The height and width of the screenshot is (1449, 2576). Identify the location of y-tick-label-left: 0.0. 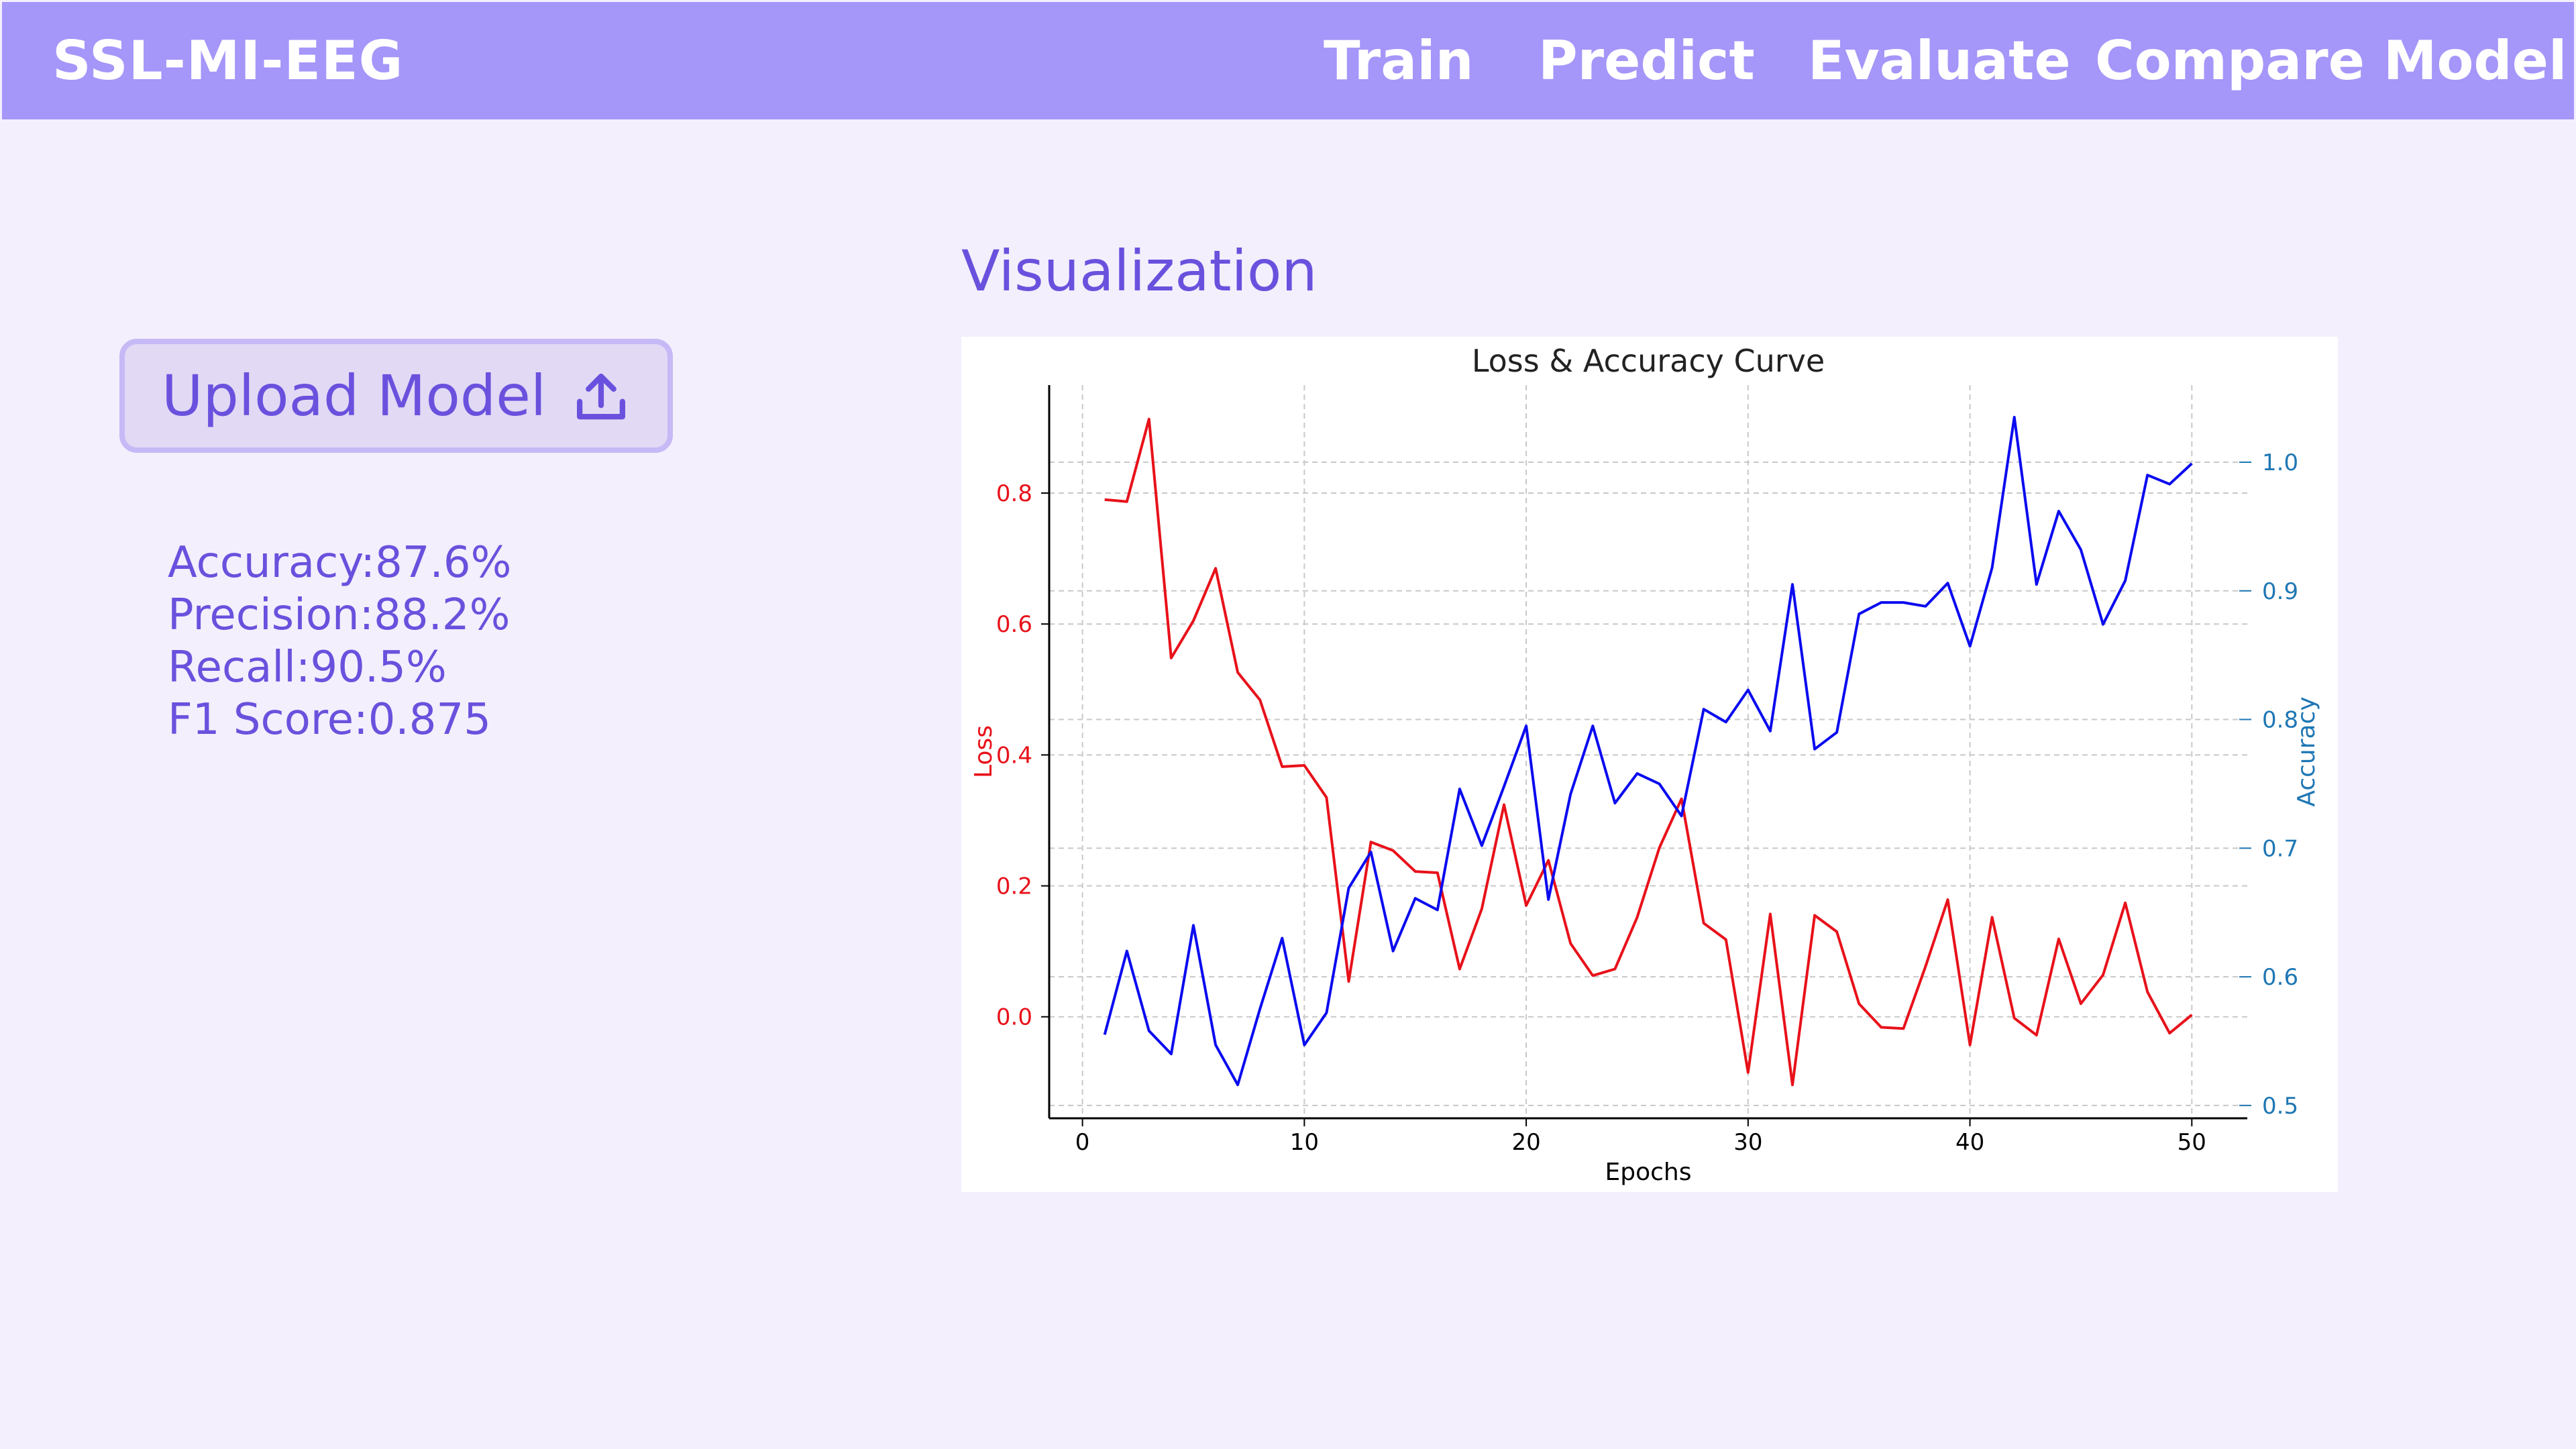
(1014, 1017).